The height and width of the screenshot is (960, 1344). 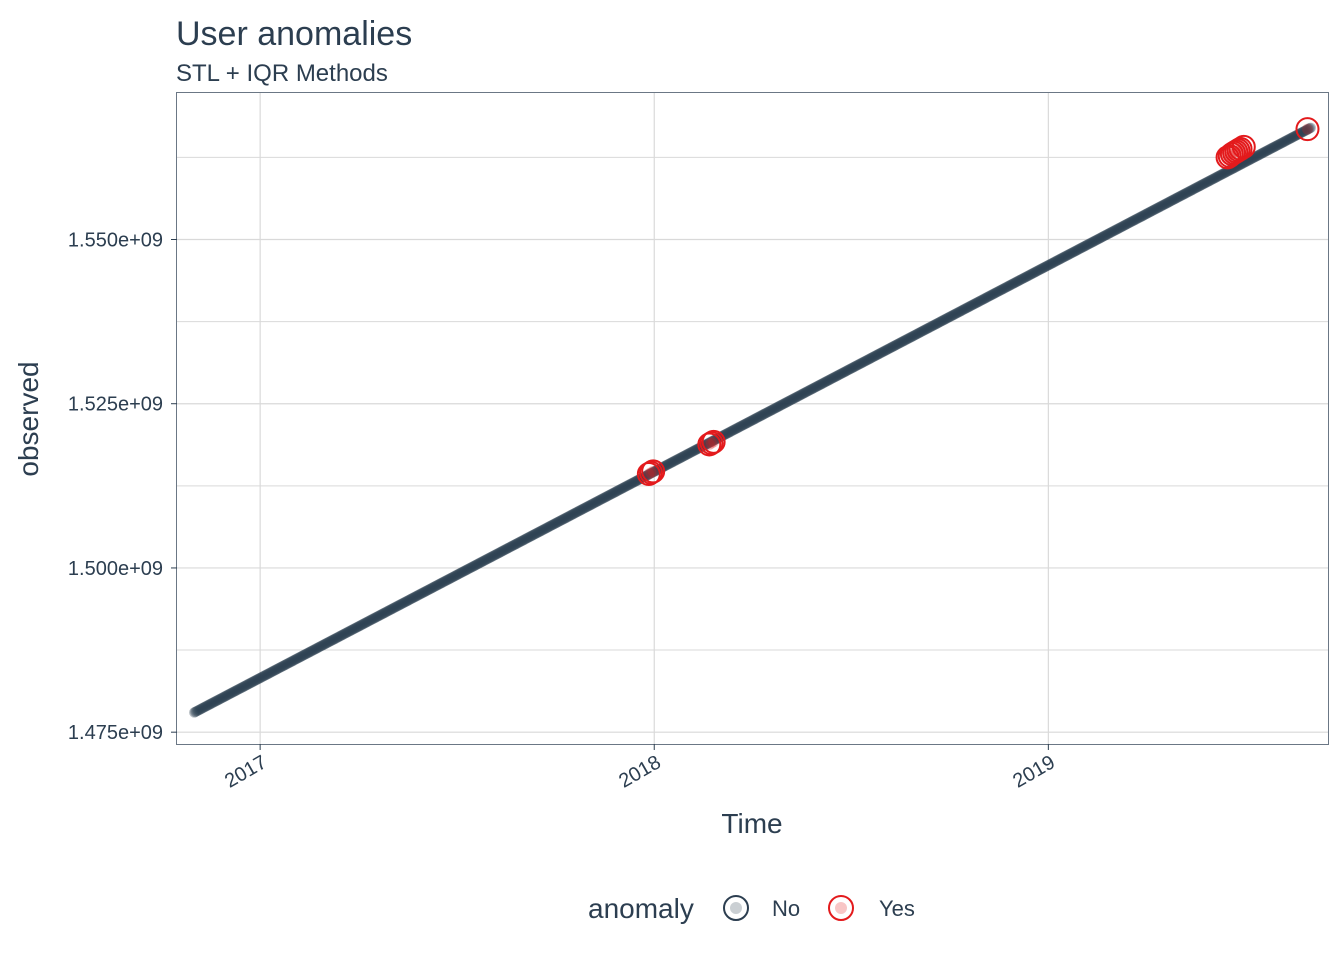 I want to click on legend-key-no-ring, so click(x=736, y=908).